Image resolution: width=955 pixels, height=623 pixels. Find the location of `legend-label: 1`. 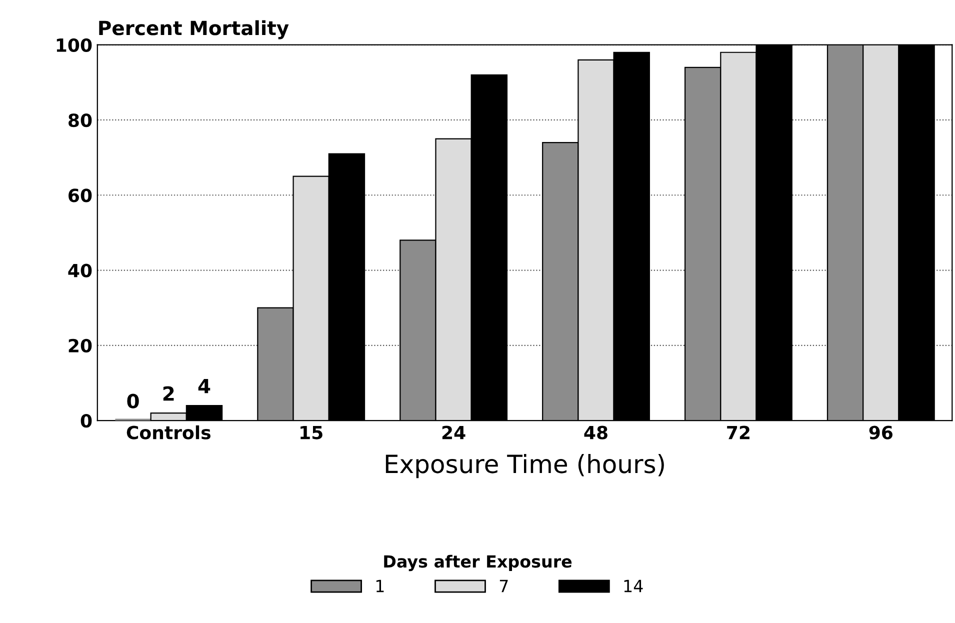

legend-label: 1 is located at coordinates (380, 586).